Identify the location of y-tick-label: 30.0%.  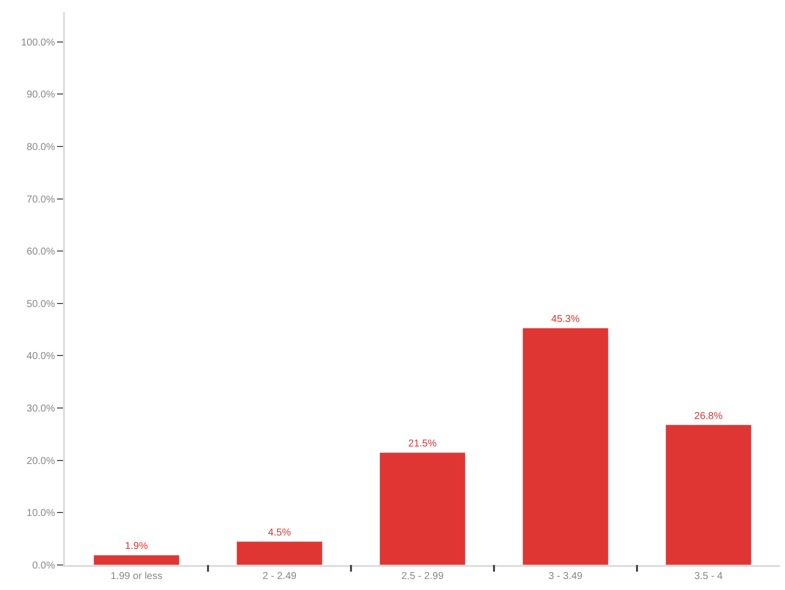
(41, 409).